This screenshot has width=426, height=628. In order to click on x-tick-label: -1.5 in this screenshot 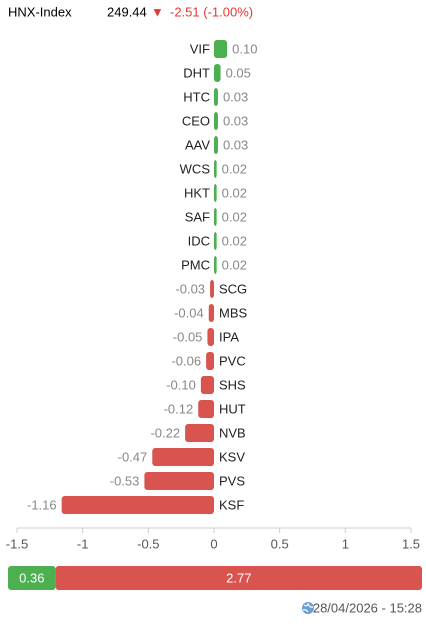, I will do `click(17, 543)`.